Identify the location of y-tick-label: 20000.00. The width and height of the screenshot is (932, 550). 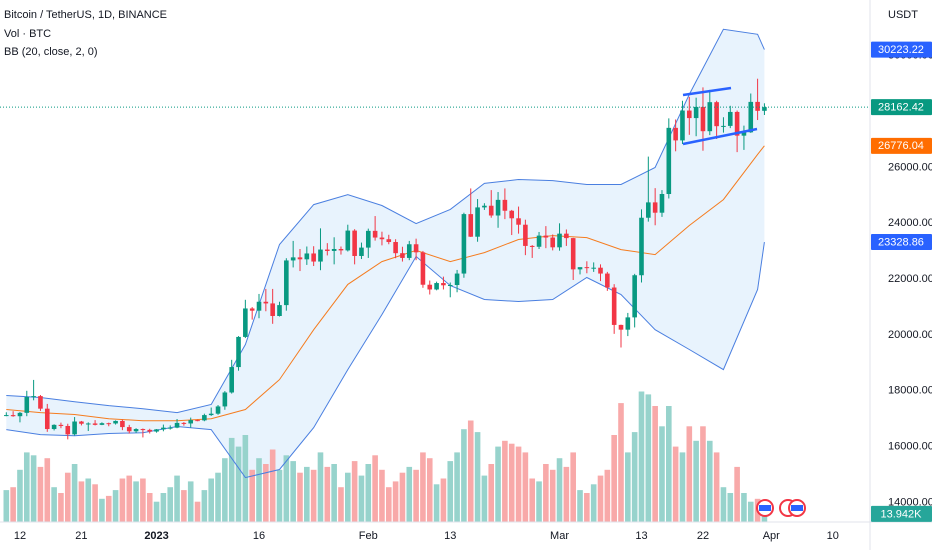
(910, 335).